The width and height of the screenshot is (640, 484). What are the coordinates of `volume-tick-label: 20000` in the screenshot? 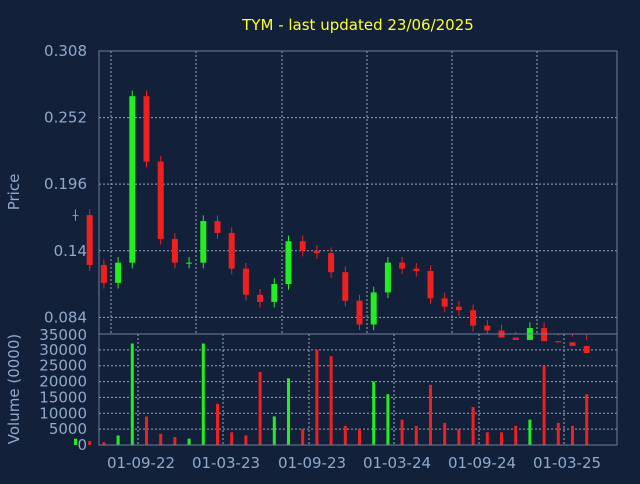 It's located at (63, 382).